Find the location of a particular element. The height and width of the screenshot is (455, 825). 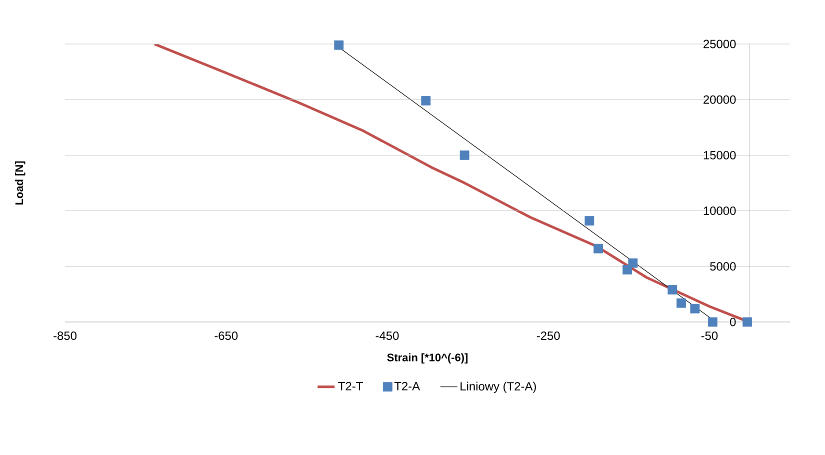

y-tick-label: 10000 is located at coordinates (720, 211).